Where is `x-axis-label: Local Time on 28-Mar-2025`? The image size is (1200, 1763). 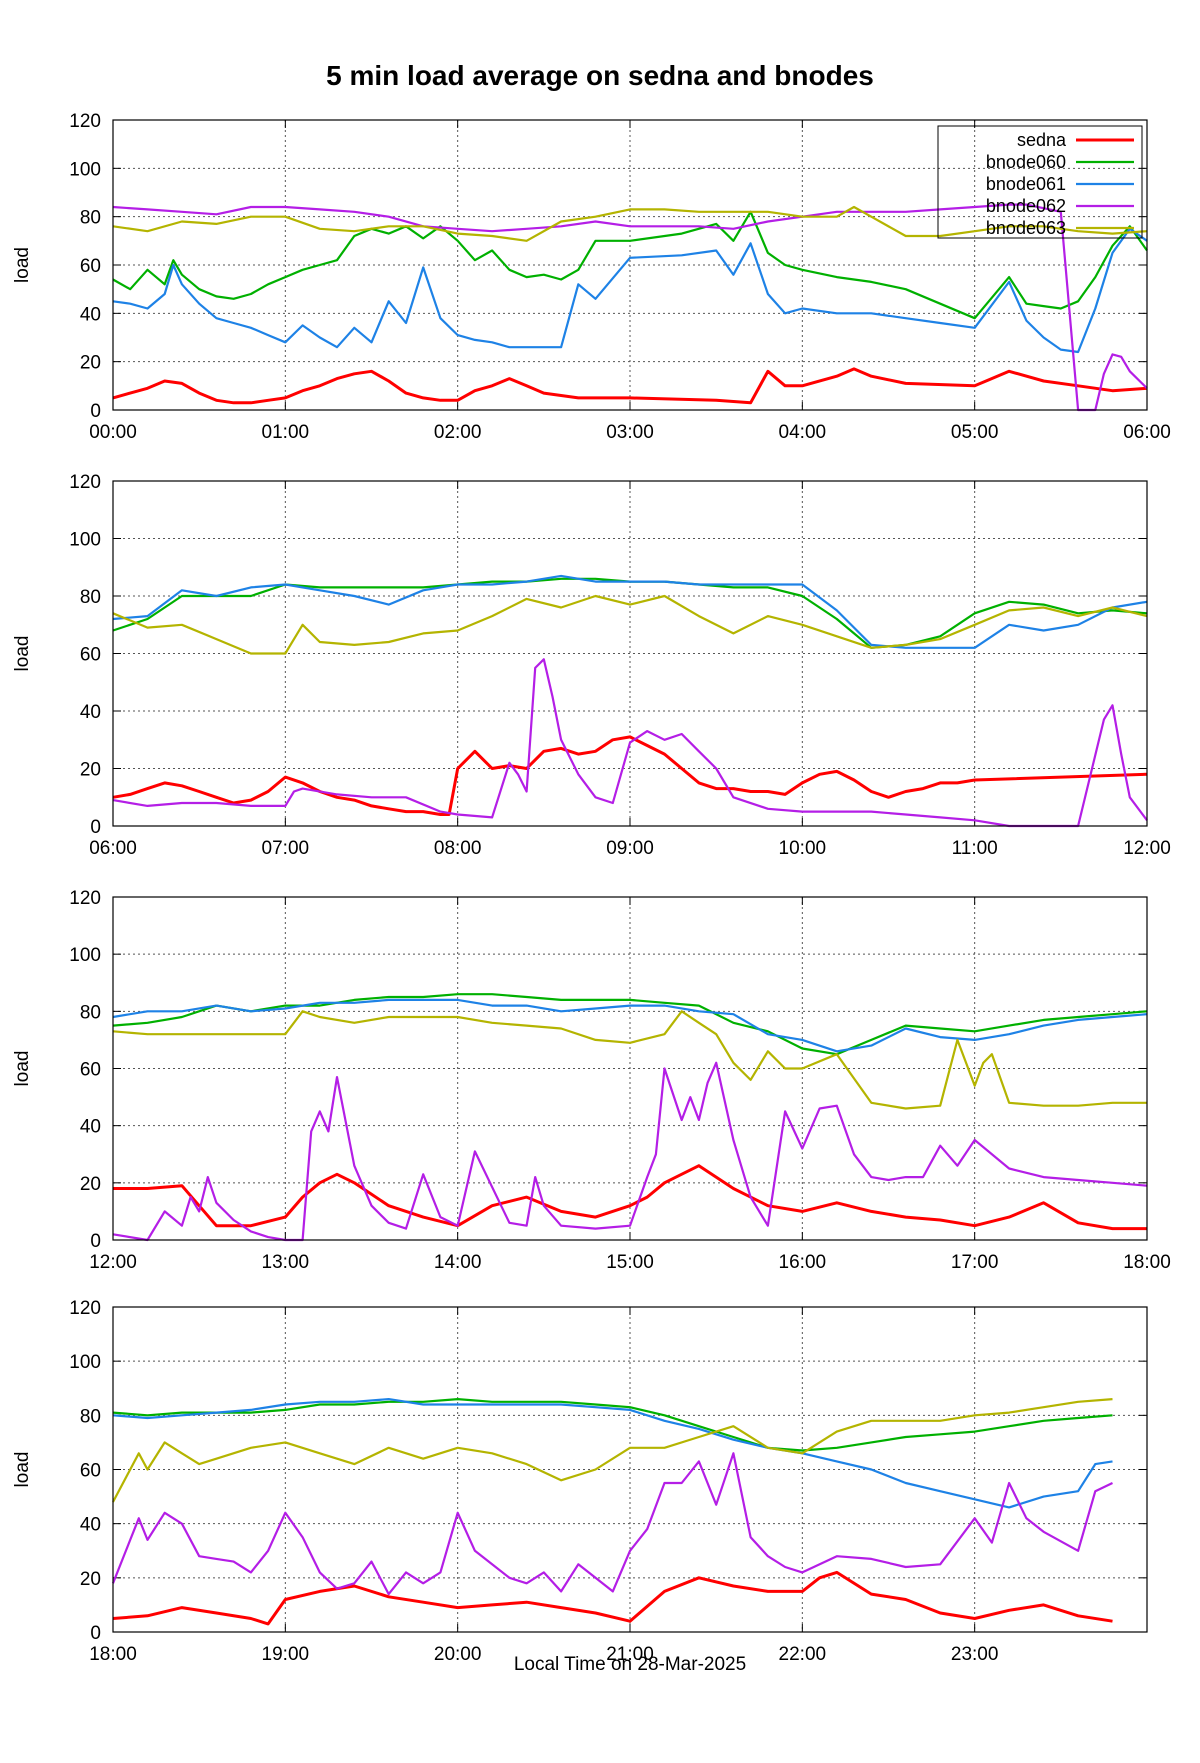 x-axis-label: Local Time on 28-Mar-2025 is located at coordinates (630, 1664).